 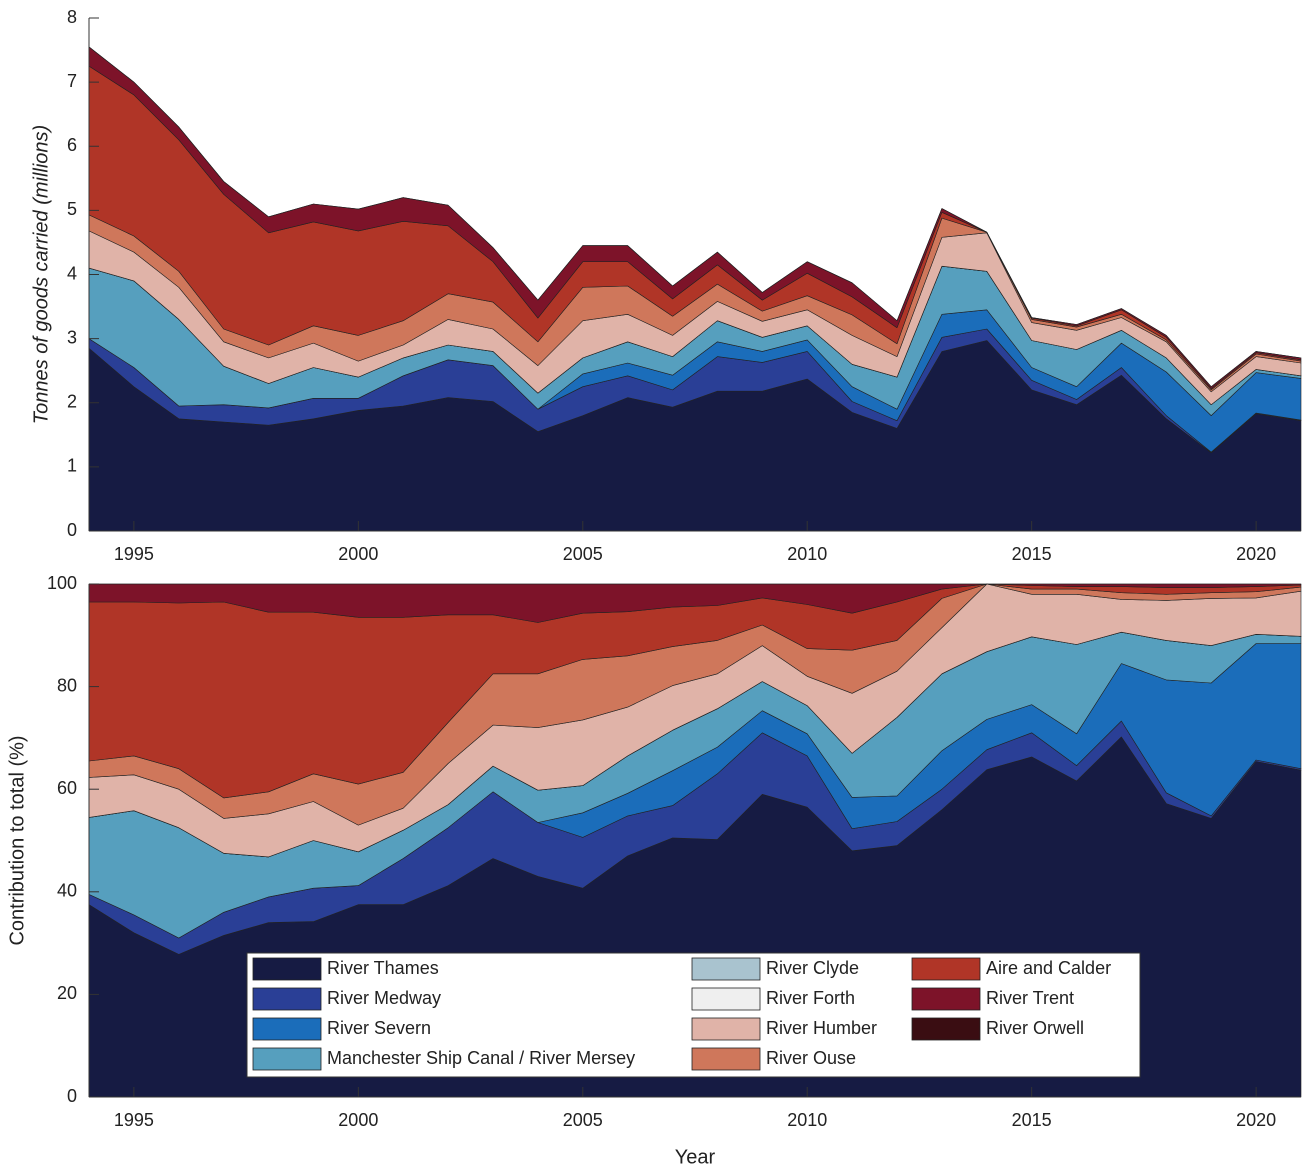 I want to click on y-tick-label: 4, so click(x=72, y=273).